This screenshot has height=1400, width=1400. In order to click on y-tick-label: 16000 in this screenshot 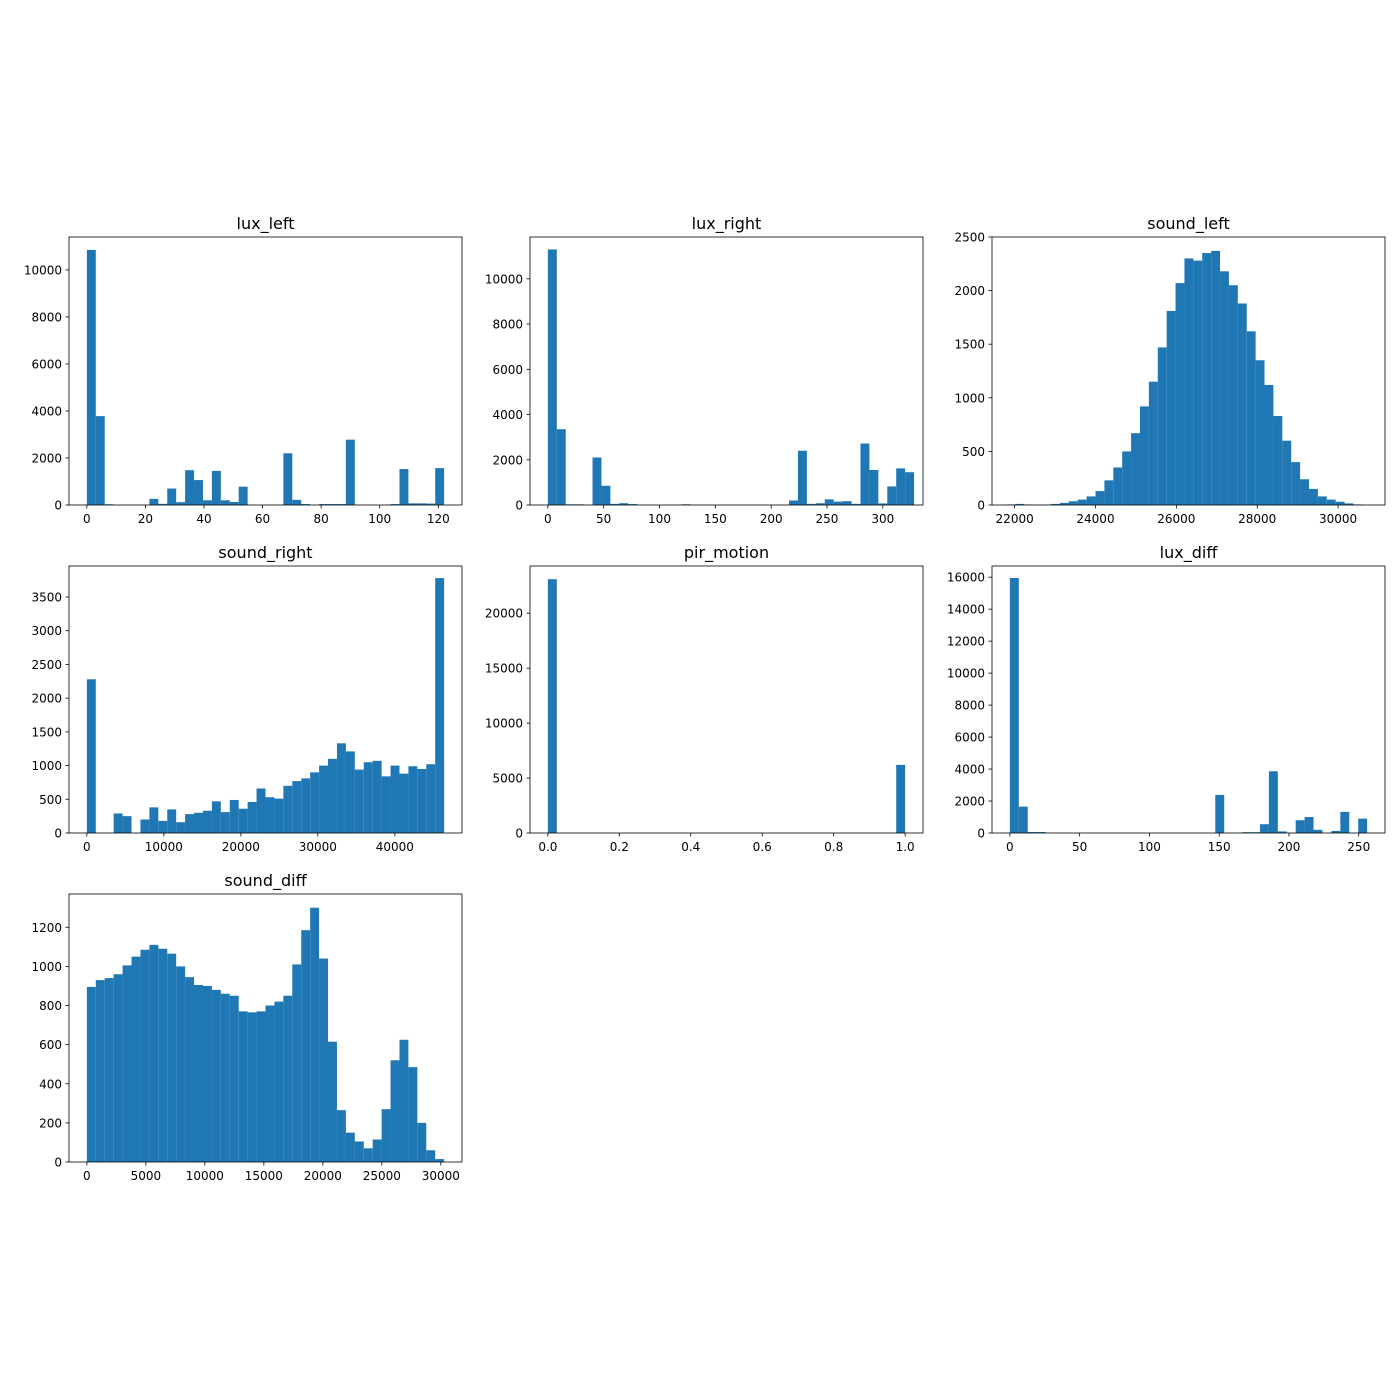, I will do `click(966, 578)`.